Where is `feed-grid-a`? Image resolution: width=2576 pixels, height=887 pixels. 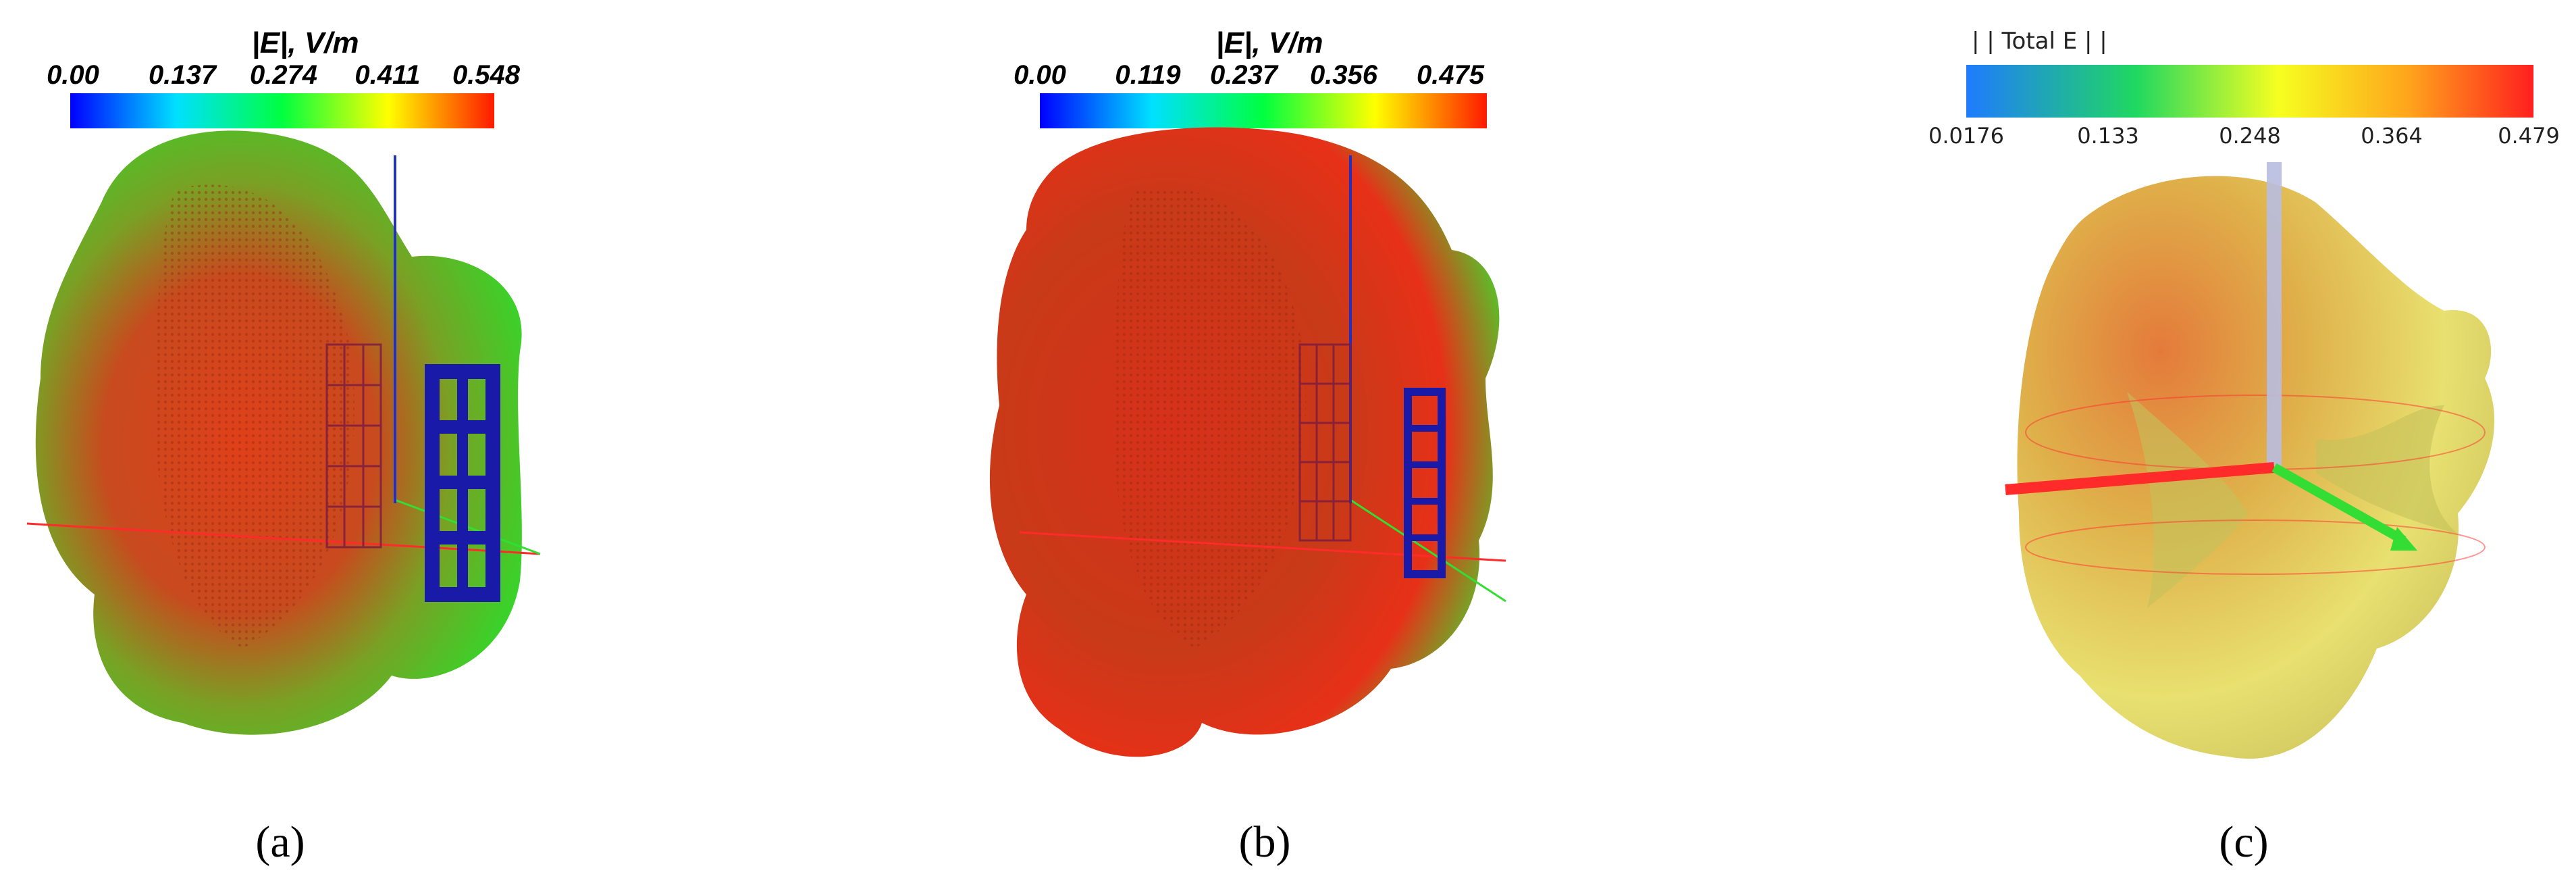 feed-grid-a is located at coordinates (353, 446).